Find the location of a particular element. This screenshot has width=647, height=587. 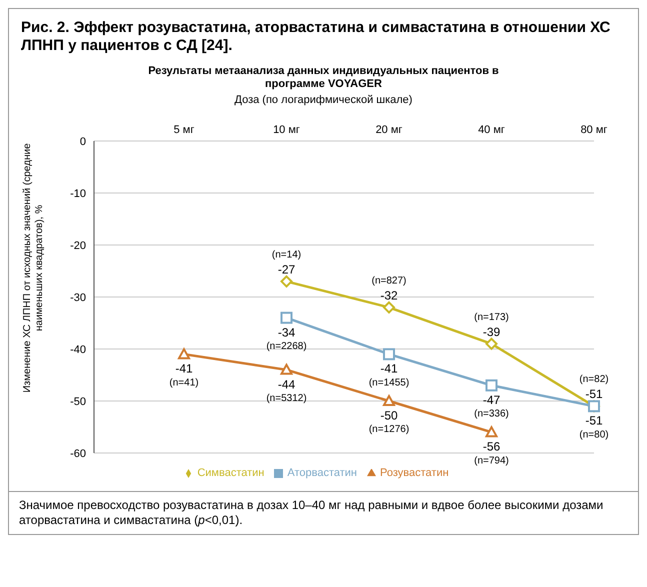

annotation: (n=2268) is located at coordinates (286, 346).